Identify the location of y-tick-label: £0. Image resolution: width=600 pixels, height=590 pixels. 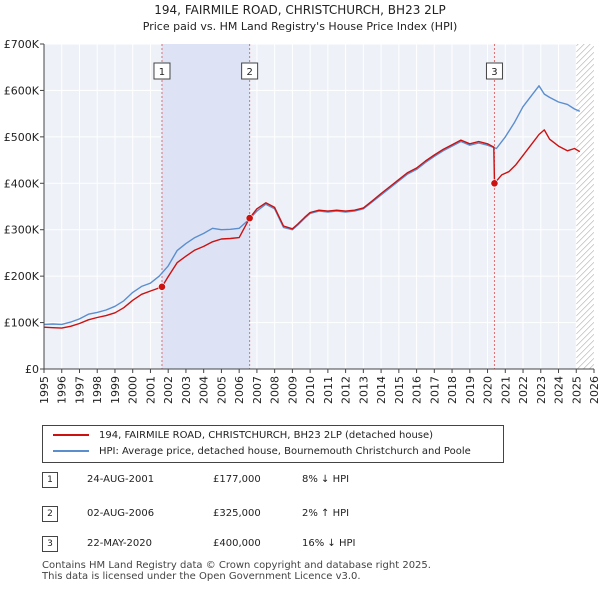
(32, 369).